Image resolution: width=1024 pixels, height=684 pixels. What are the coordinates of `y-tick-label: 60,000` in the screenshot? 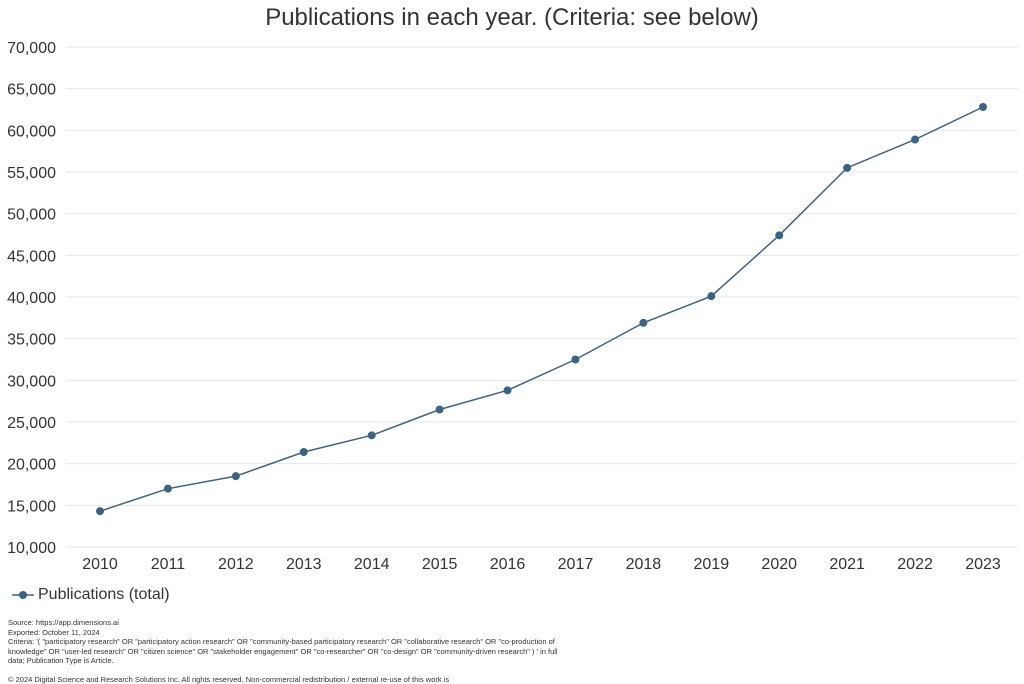 It's located at (31, 131).